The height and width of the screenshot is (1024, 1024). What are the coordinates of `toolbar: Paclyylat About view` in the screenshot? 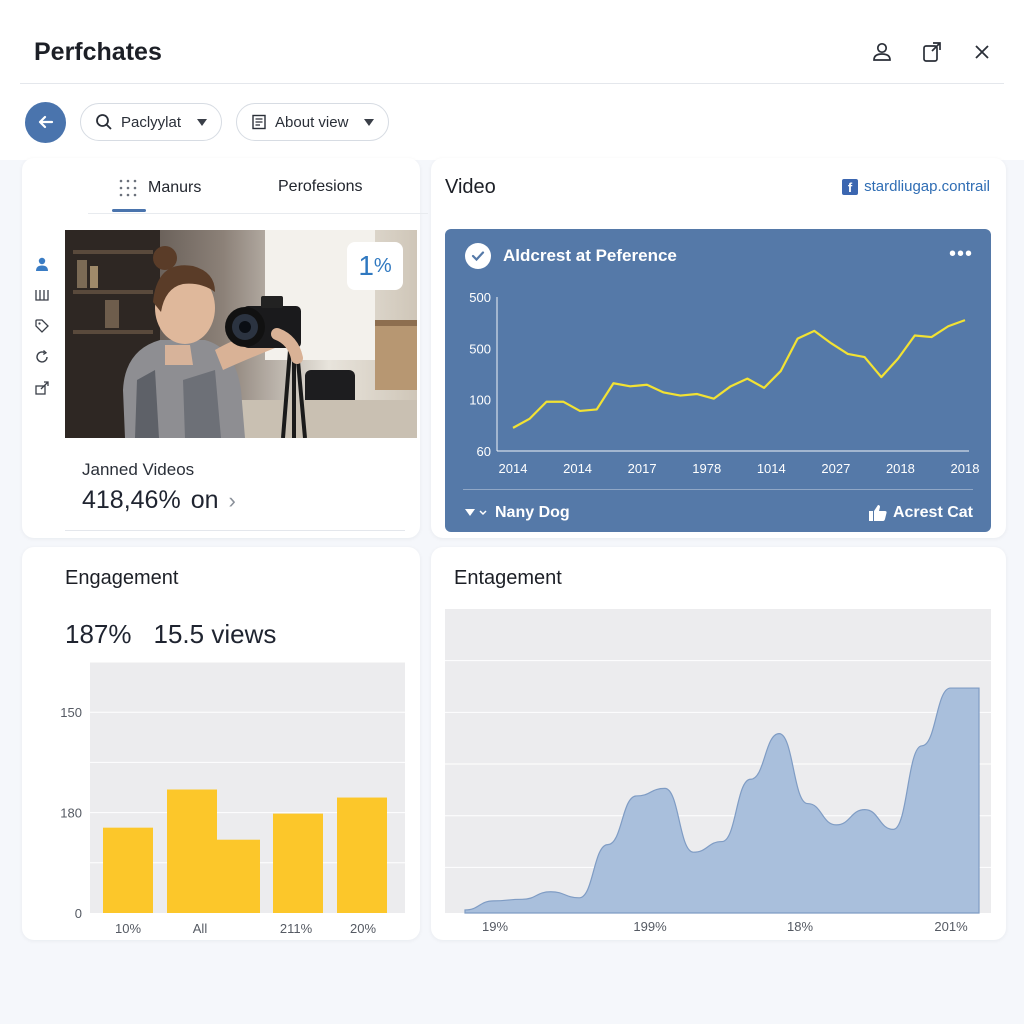 It's located at (207, 122).